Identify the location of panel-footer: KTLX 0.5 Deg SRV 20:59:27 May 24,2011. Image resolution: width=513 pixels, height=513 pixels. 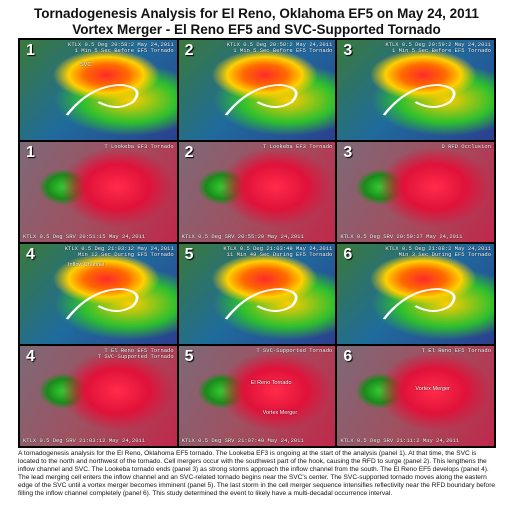
(401, 236).